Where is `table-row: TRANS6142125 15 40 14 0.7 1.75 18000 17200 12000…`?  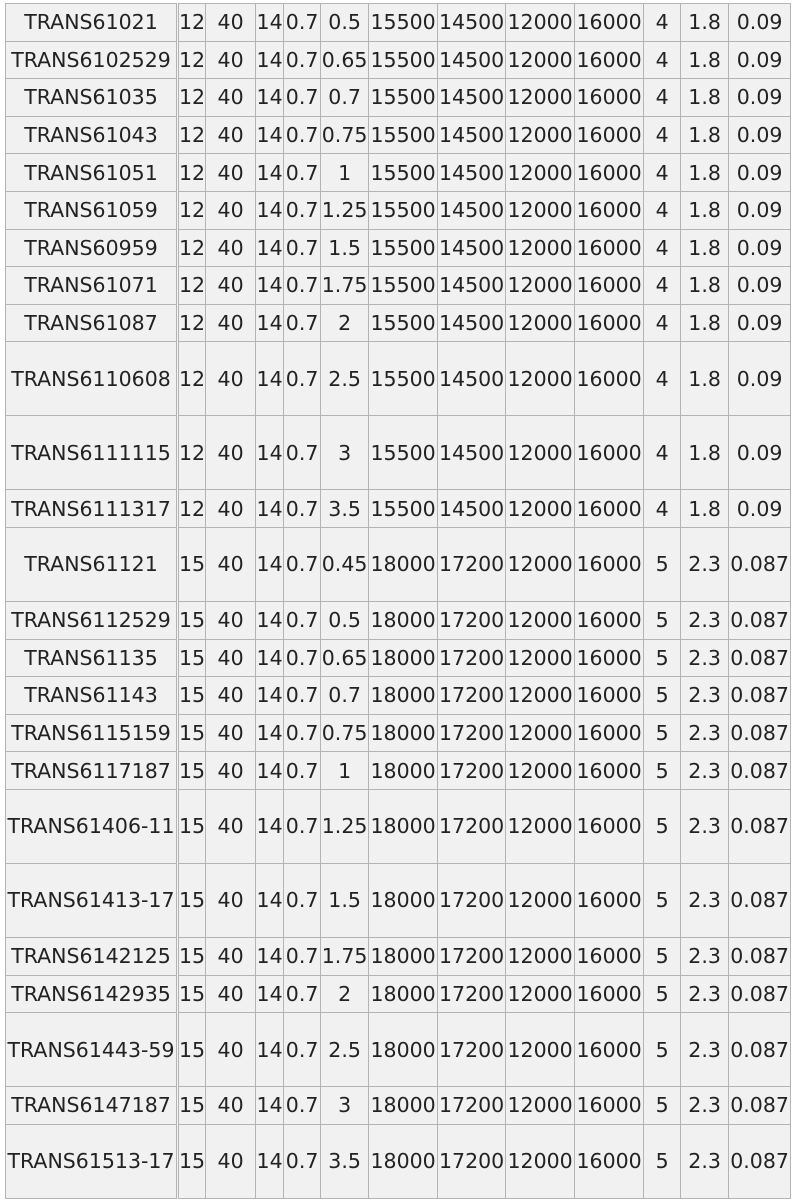
table-row: TRANS6142125 15 40 14 0.7 1.75 18000 17200 12000… is located at coordinates (398, 956).